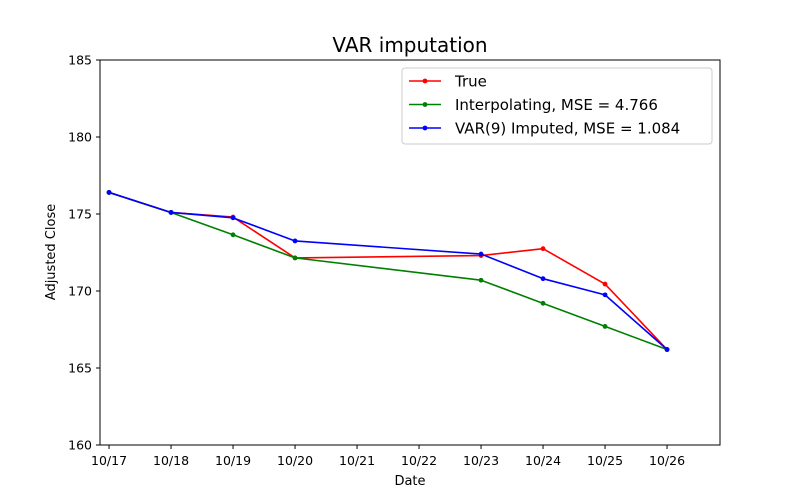  Describe the element at coordinates (470, 82) in the screenshot. I see `legend-label: True` at that location.